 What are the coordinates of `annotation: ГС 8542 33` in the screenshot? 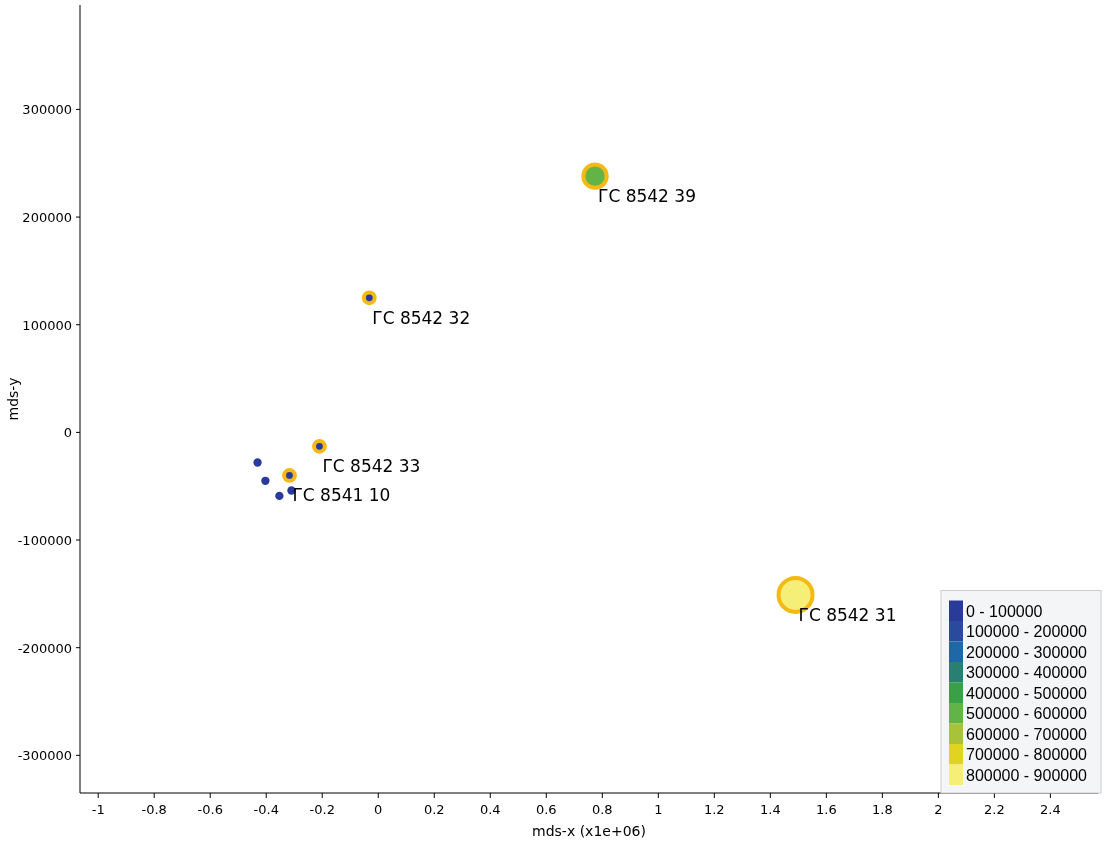 It's located at (371, 466).